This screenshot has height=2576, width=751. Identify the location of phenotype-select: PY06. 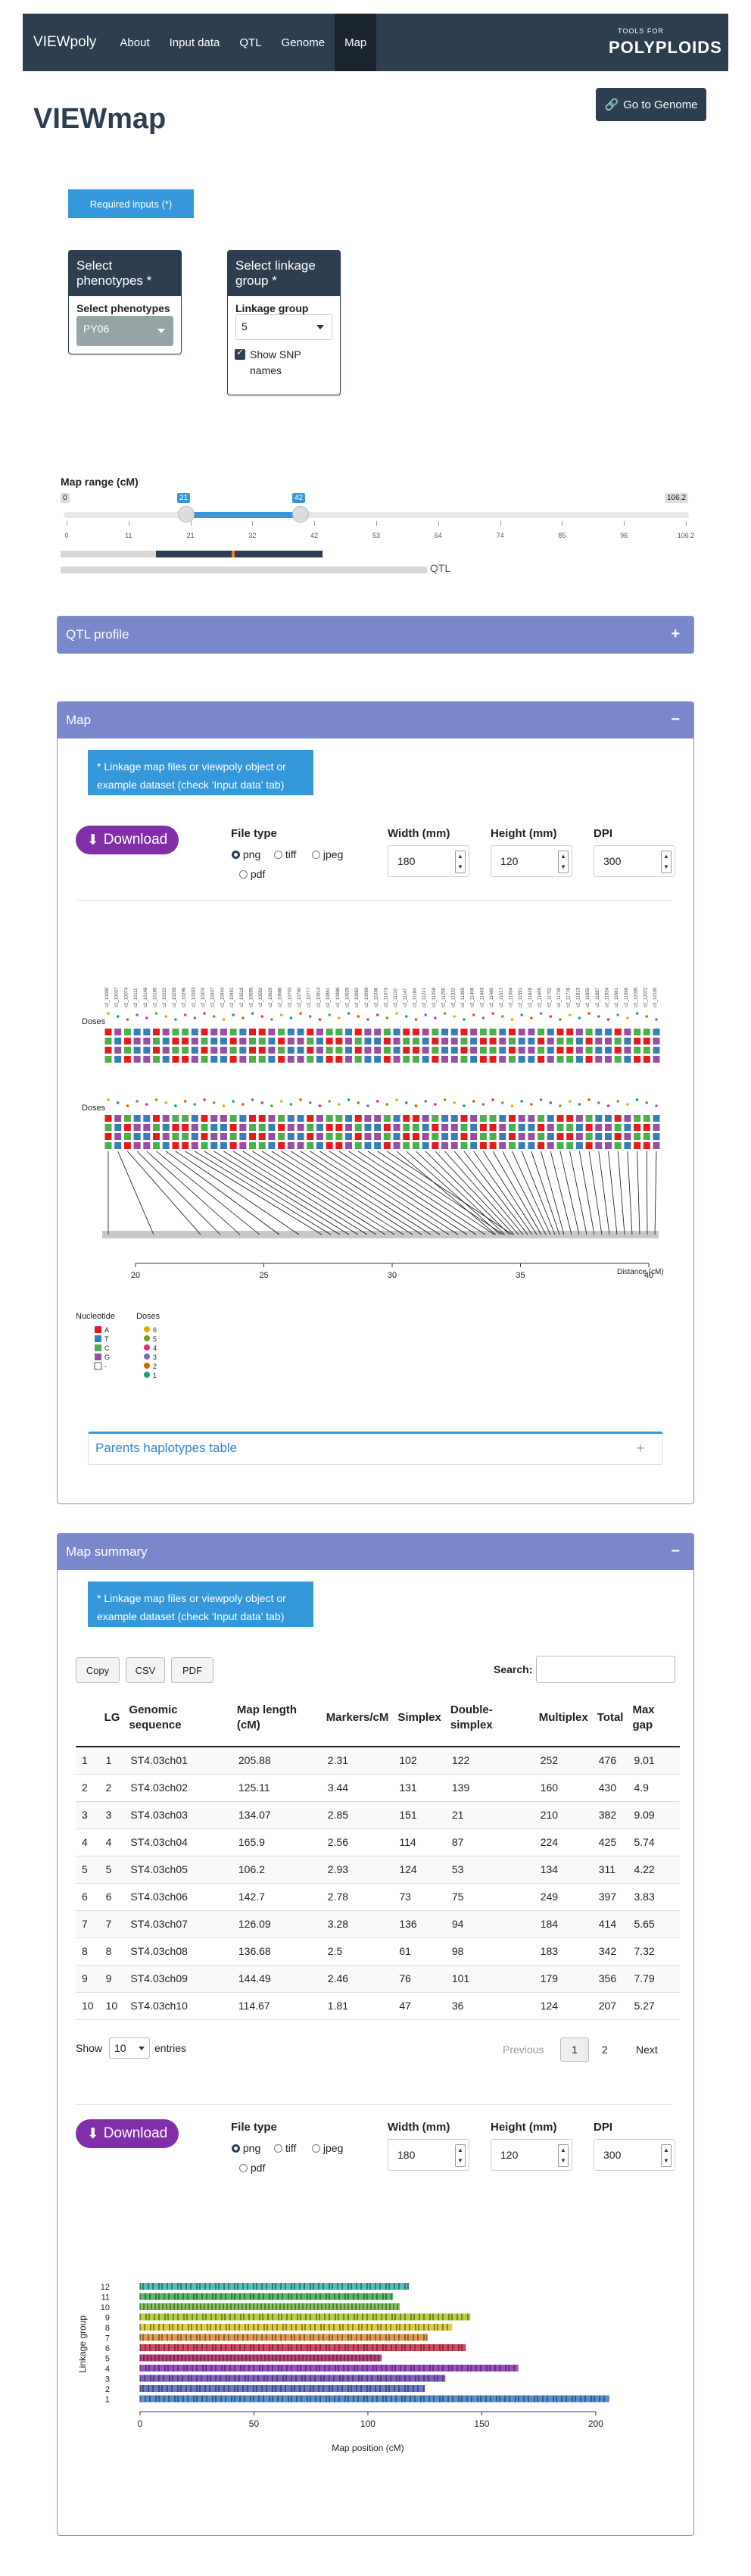
(124, 331).